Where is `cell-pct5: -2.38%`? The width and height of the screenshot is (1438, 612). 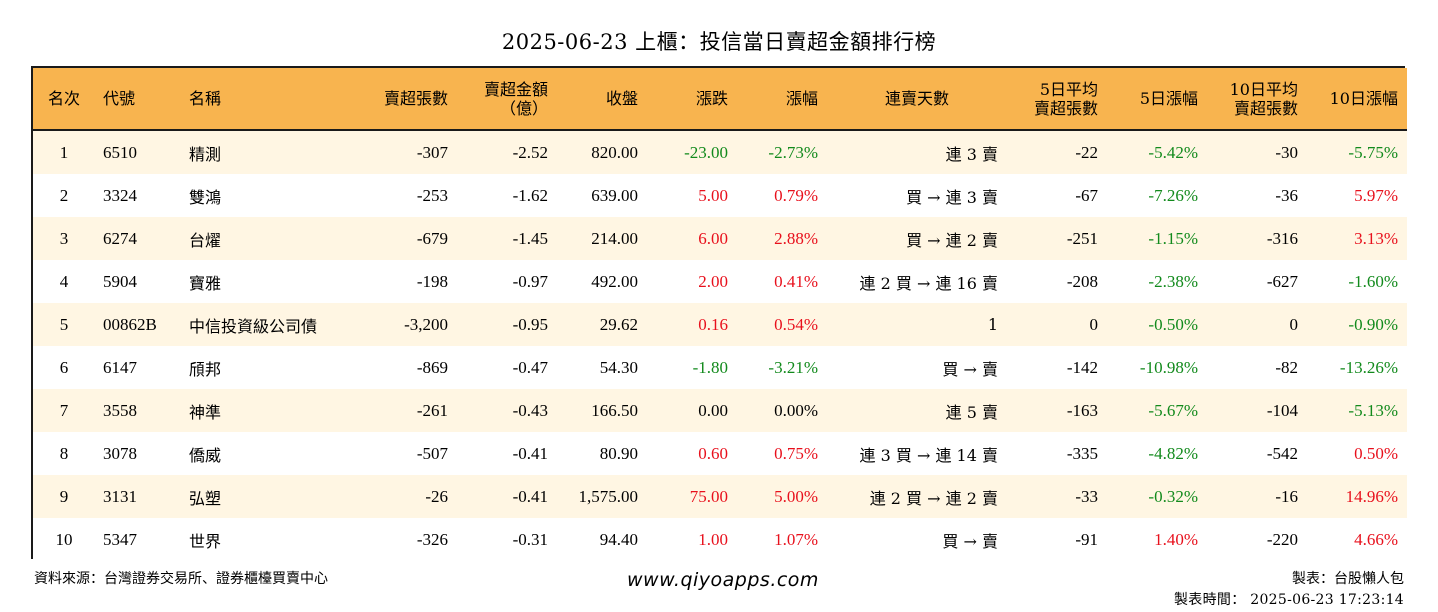
cell-pct5: -2.38% is located at coordinates (1173, 281).